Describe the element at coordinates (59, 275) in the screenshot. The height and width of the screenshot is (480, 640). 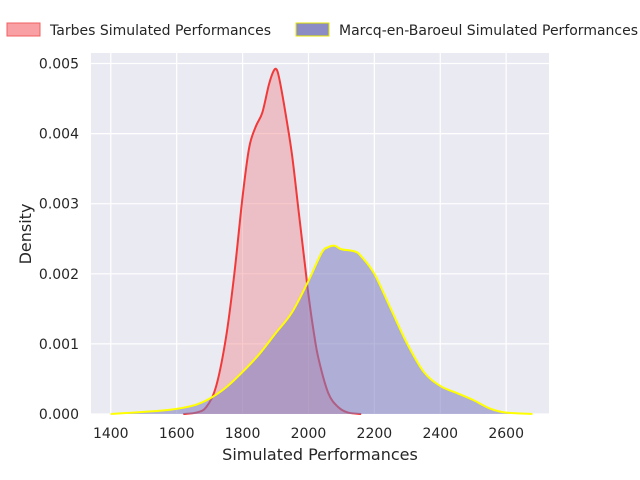
I see `y-tick-label: 0.002` at that location.